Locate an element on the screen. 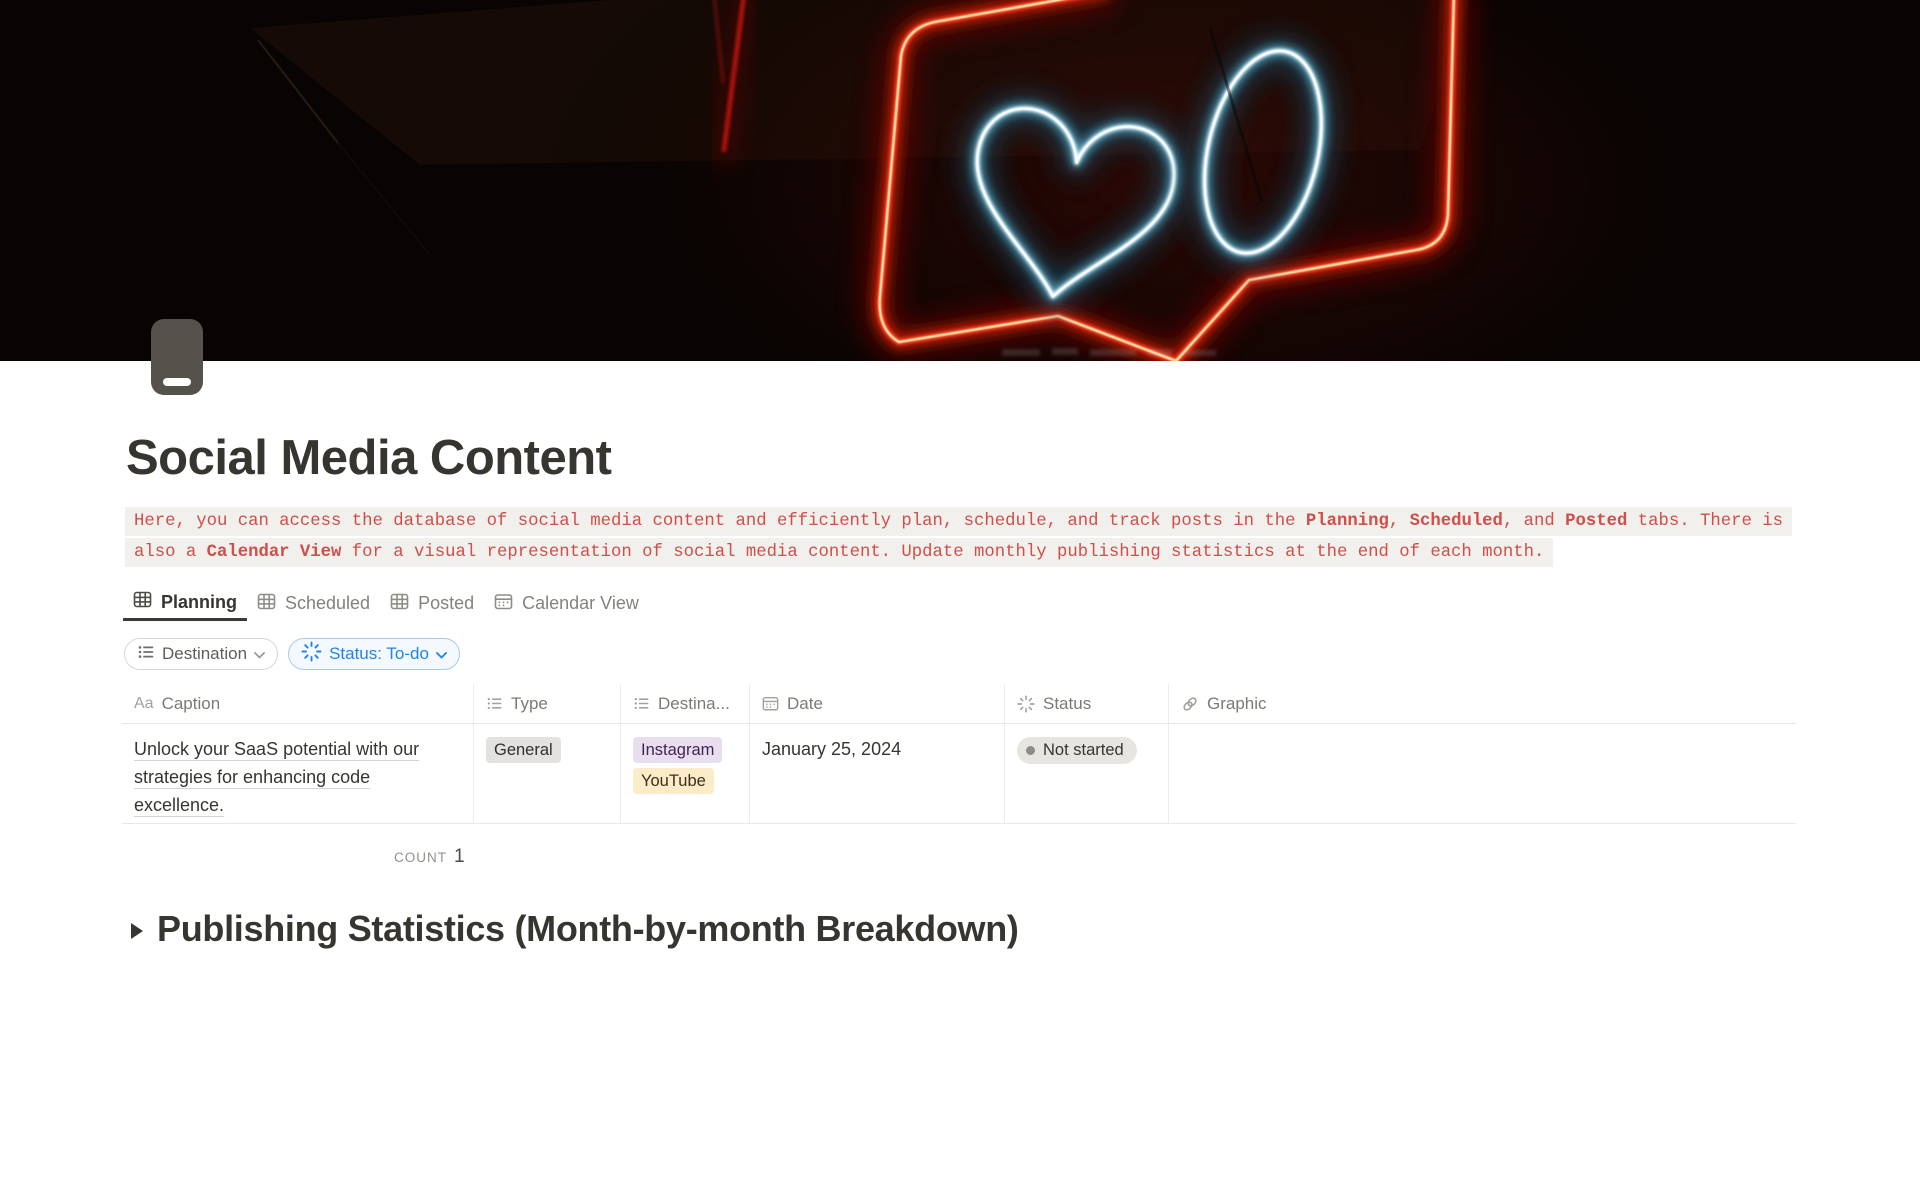 This screenshot has width=1920, height=1199. bulleted-list-icon is located at coordinates (146, 654).